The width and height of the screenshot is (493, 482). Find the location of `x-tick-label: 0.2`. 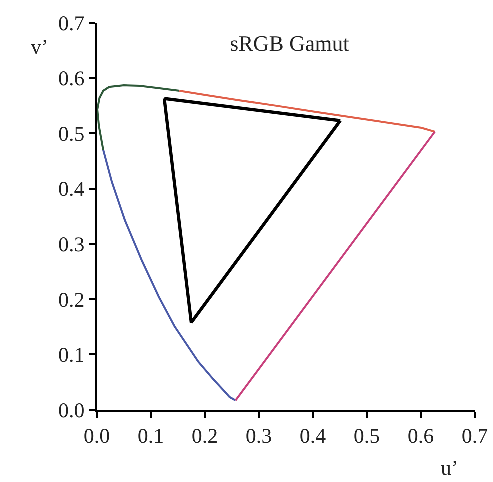

x-tick-label: 0.2 is located at coordinates (205, 436).